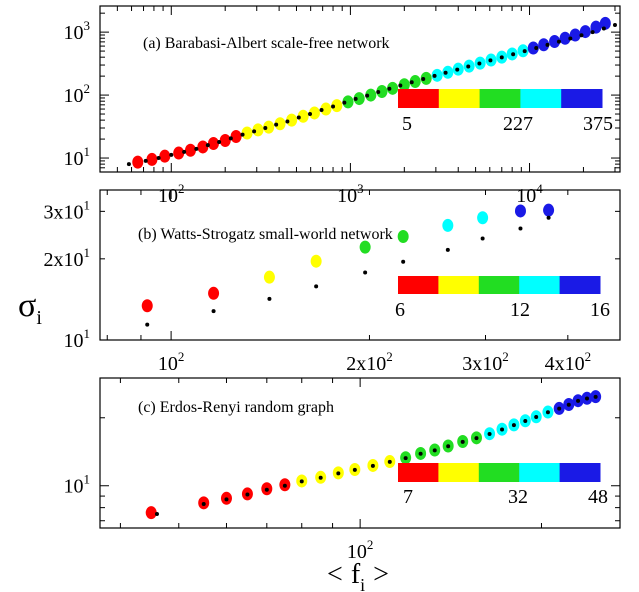 The image size is (639, 592). Describe the element at coordinates (407, 124) in the screenshot. I see `colorbar-label: 5` at that location.